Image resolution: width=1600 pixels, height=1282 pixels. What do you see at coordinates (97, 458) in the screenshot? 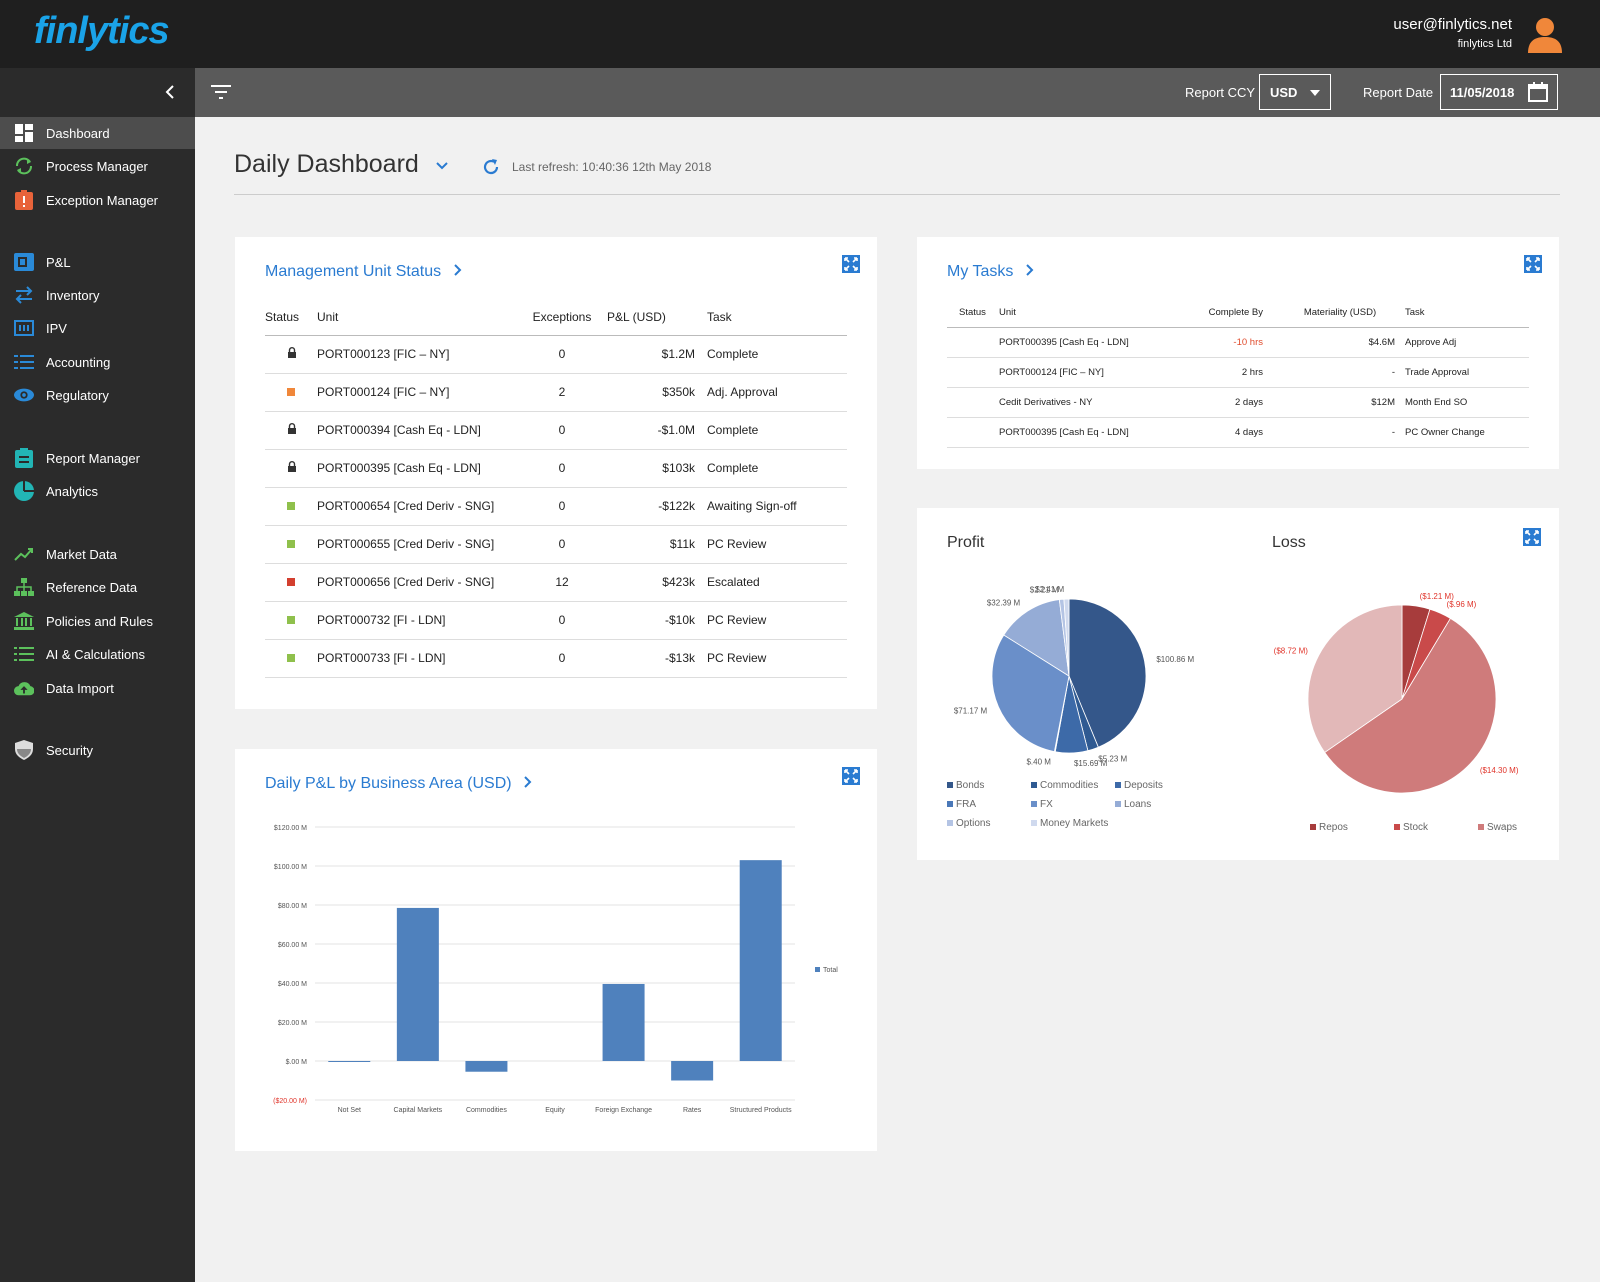
I see `sidebar-item-report-manager: Report Manager` at bounding box center [97, 458].